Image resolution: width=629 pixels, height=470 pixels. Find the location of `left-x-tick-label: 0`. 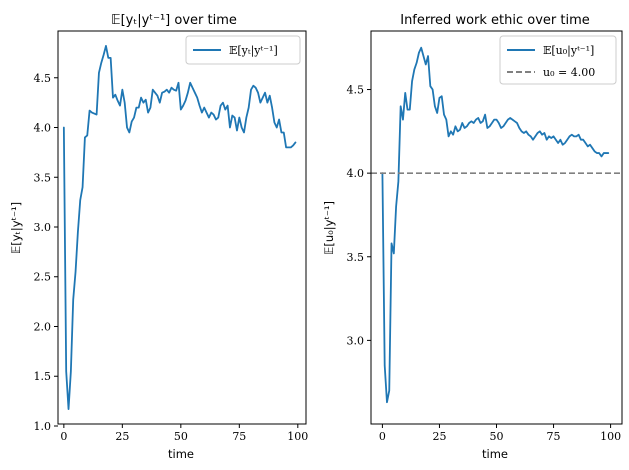

left-x-tick-label: 0 is located at coordinates (63, 436).